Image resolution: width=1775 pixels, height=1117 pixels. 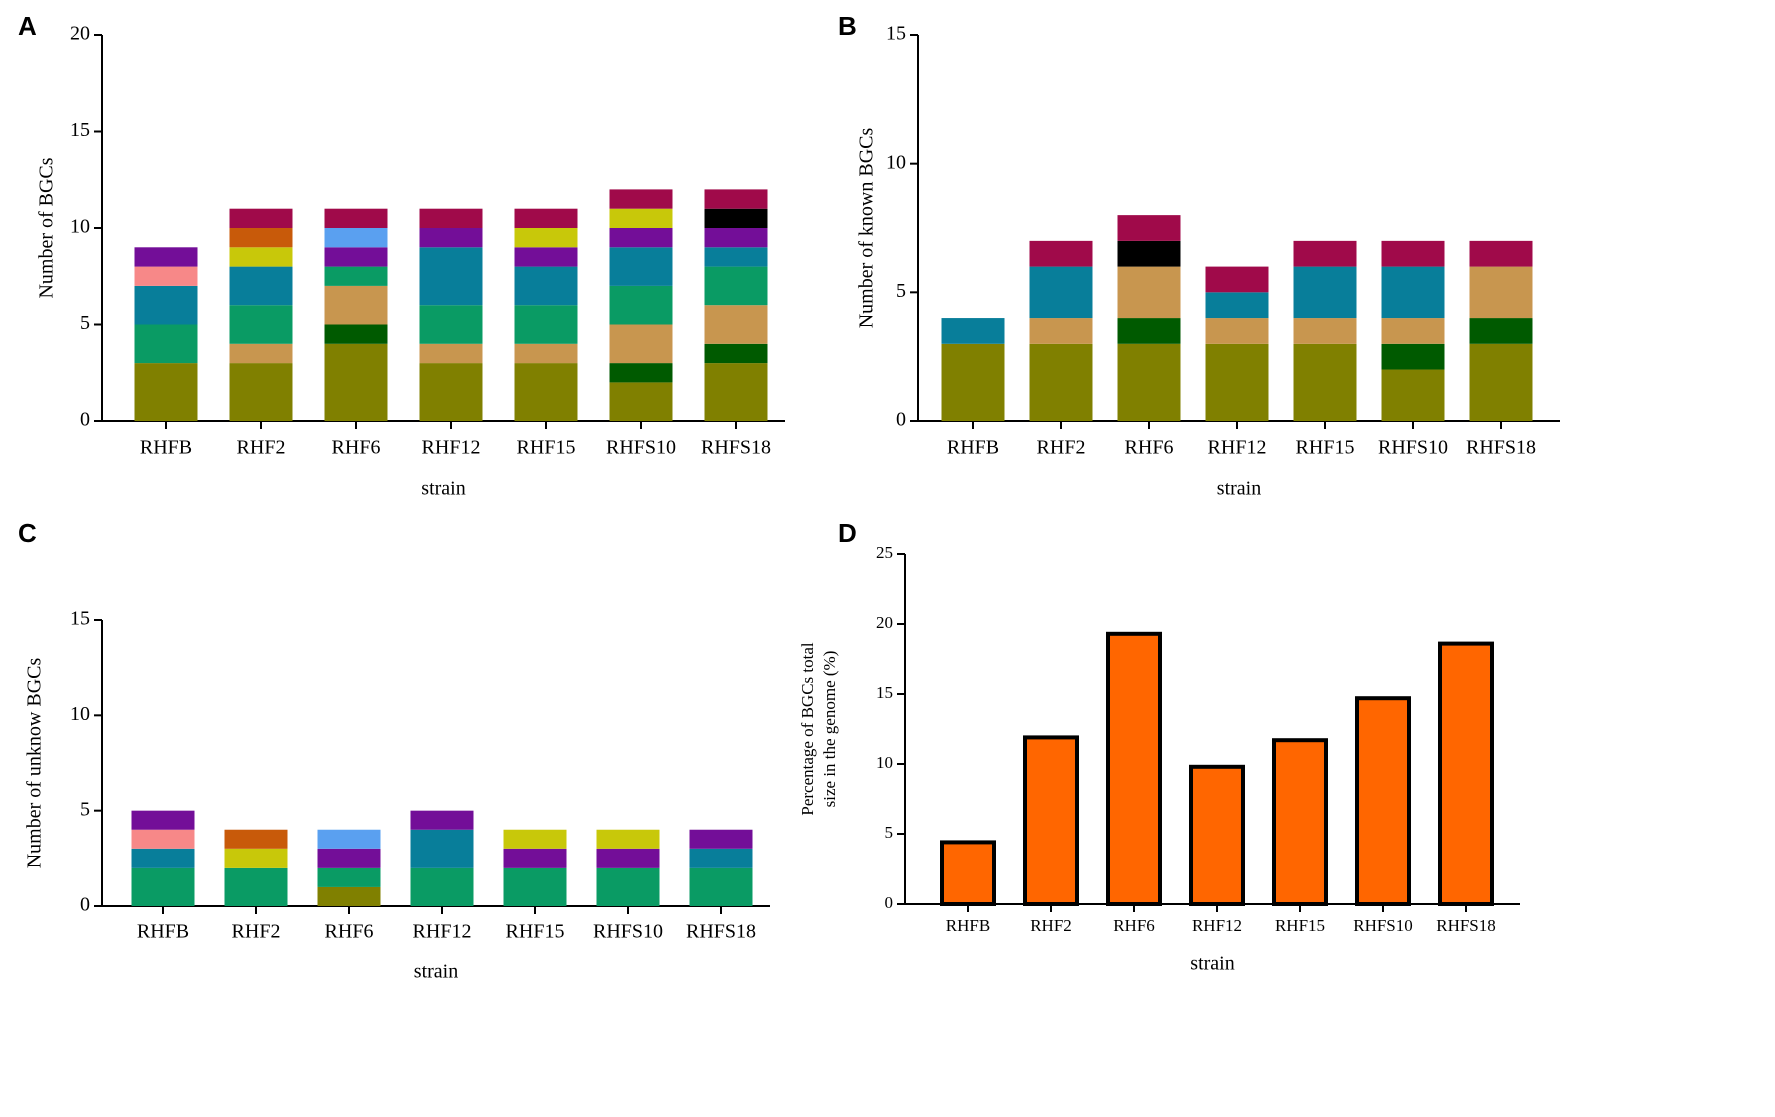 I want to click on y-axis-label: Number of known BGCs, so click(x=867, y=228).